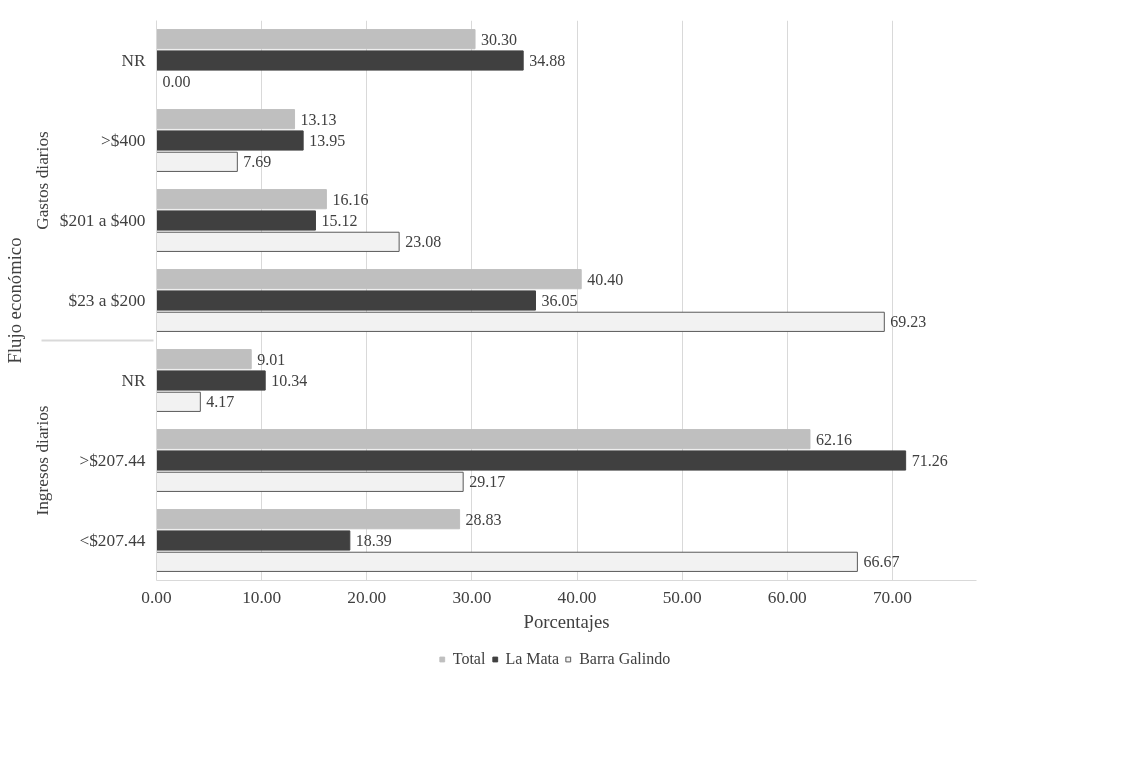 The height and width of the screenshot is (782, 1122). What do you see at coordinates (156, 597) in the screenshot?
I see `x-tick-label: 0.00` at bounding box center [156, 597].